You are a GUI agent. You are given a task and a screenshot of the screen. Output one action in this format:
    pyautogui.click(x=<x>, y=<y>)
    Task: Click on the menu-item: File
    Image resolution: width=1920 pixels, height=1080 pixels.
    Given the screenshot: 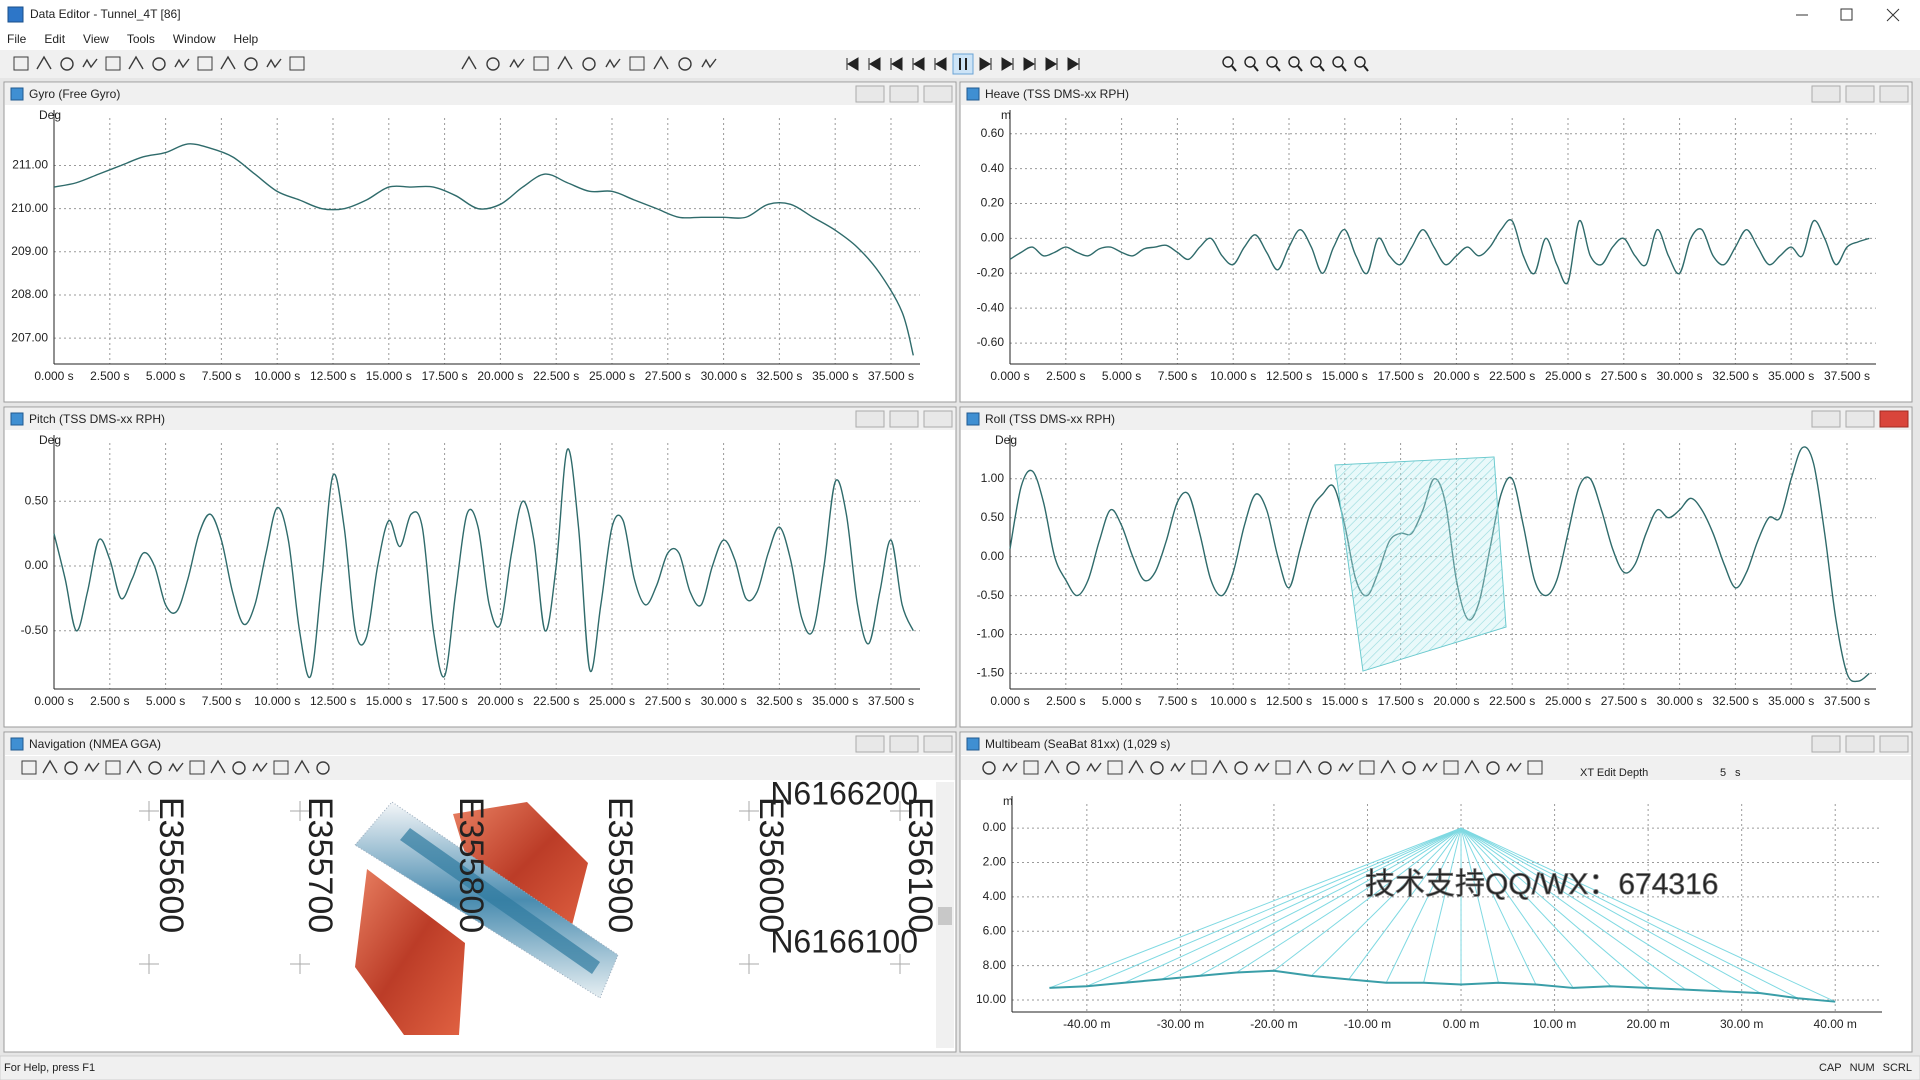 What is the action you would take?
    pyautogui.click(x=17, y=39)
    